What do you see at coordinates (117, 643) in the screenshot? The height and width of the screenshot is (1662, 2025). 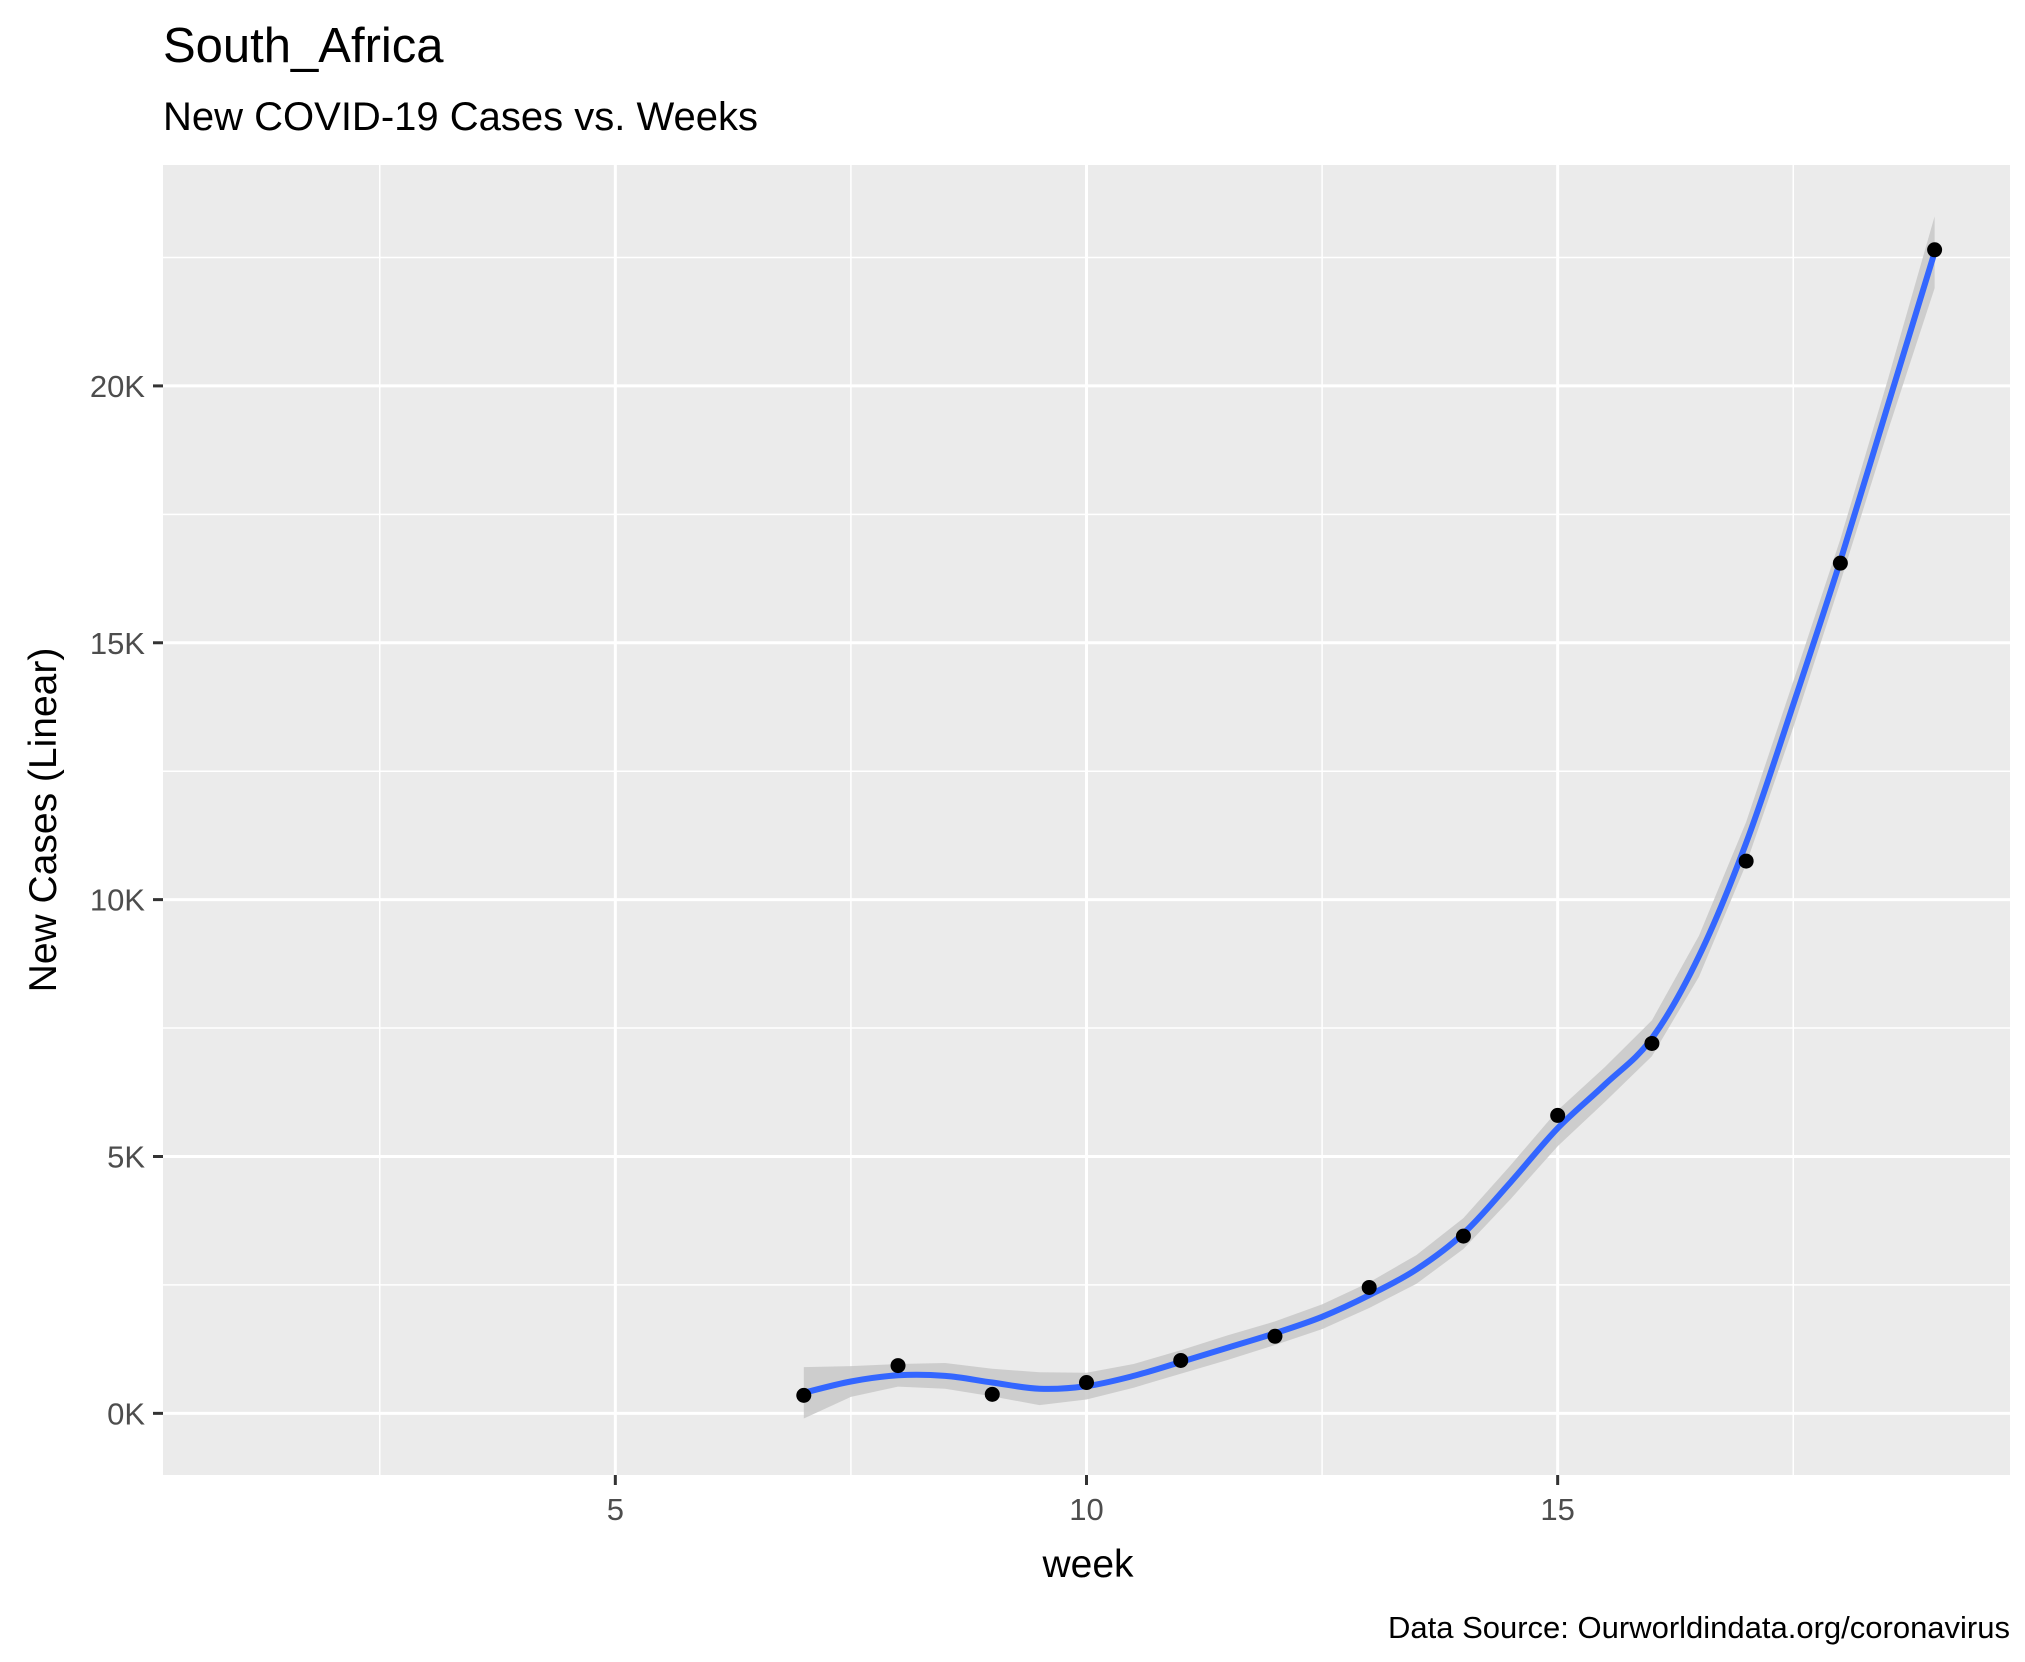 I see `y-tick-label: 15K` at bounding box center [117, 643].